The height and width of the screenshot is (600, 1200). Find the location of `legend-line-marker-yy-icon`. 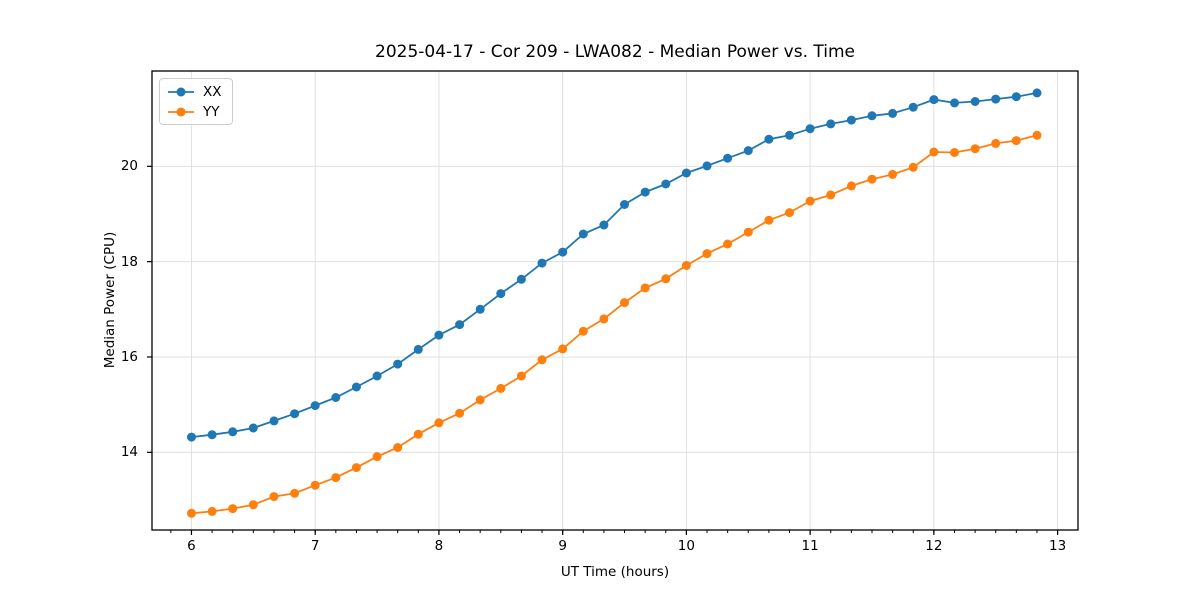

legend-line-marker-yy-icon is located at coordinates (181, 111).